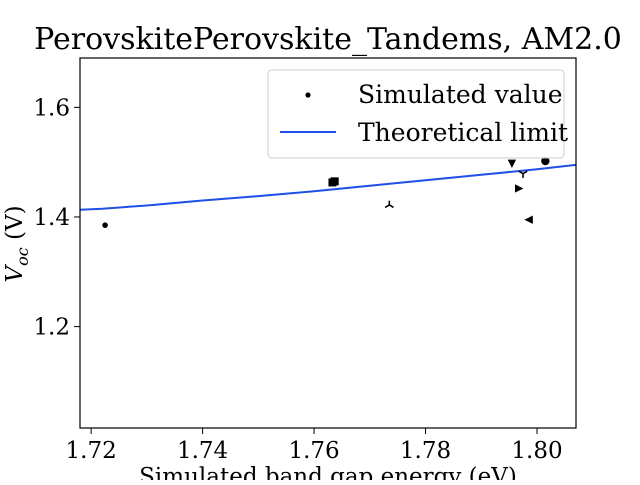  I want to click on data-point-triangle_down, so click(512, 163).